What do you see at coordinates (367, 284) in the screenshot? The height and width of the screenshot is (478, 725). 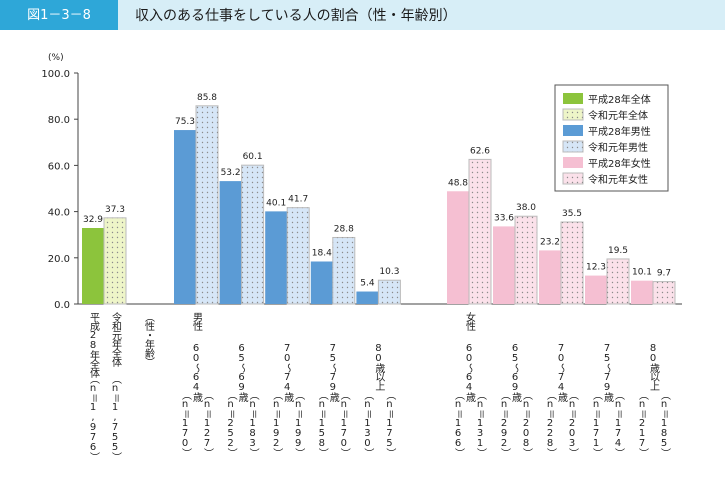 I see `value-label: 5.4` at bounding box center [367, 284].